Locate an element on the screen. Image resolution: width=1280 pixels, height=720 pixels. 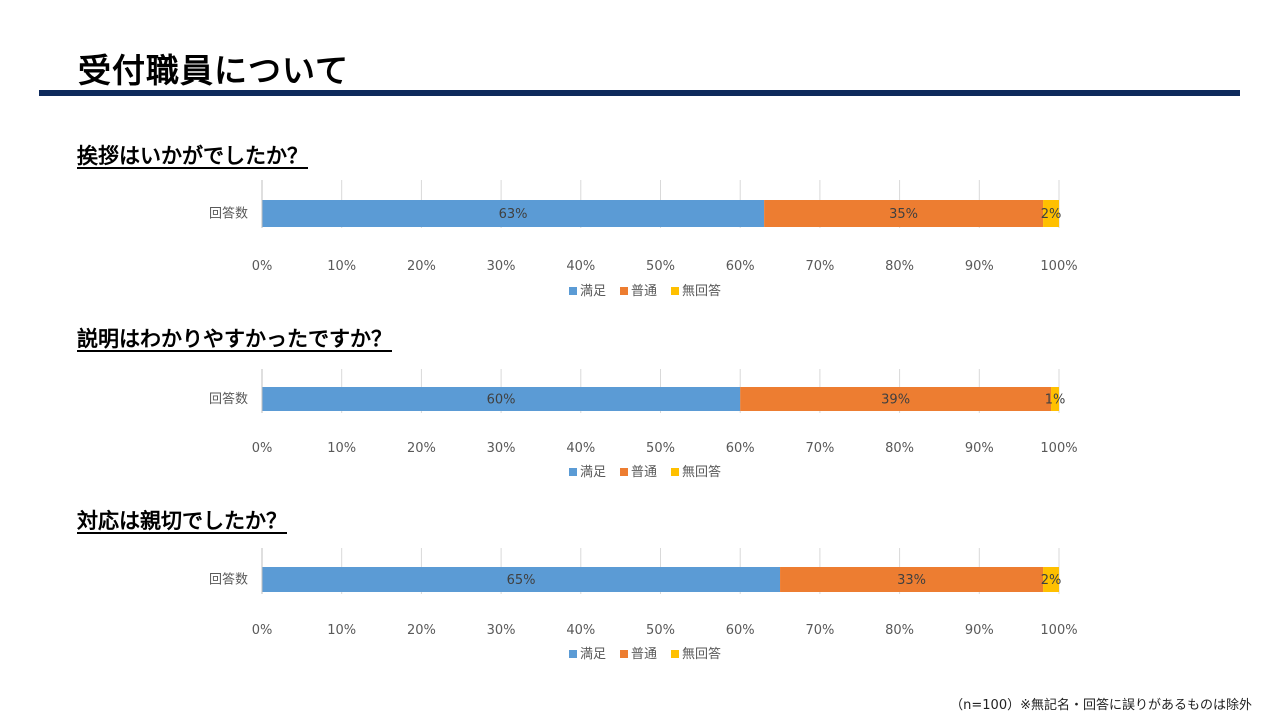
data-label: 1% is located at coordinates (1055, 400).